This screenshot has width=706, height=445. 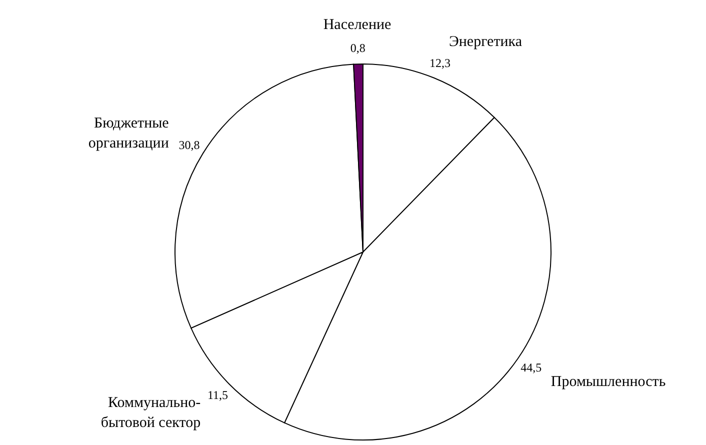 I want to click on slice-label: Промышленность, so click(x=608, y=382).